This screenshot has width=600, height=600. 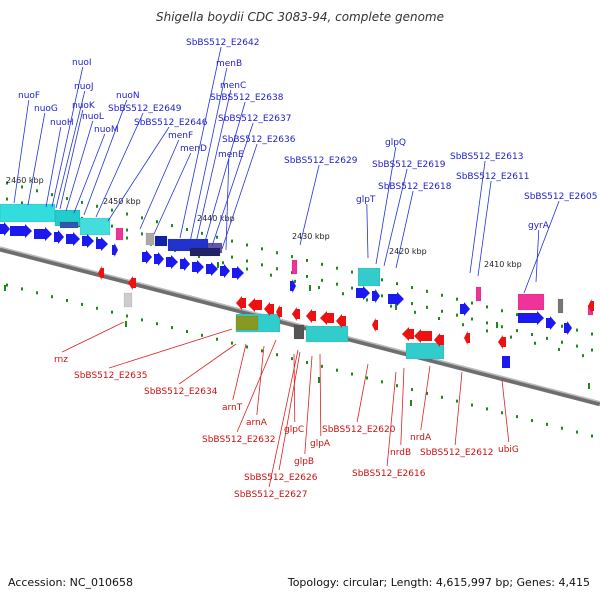 What do you see at coordinates (304, 462) in the screenshot?
I see `reverse-gene-label: glpB` at bounding box center [304, 462].